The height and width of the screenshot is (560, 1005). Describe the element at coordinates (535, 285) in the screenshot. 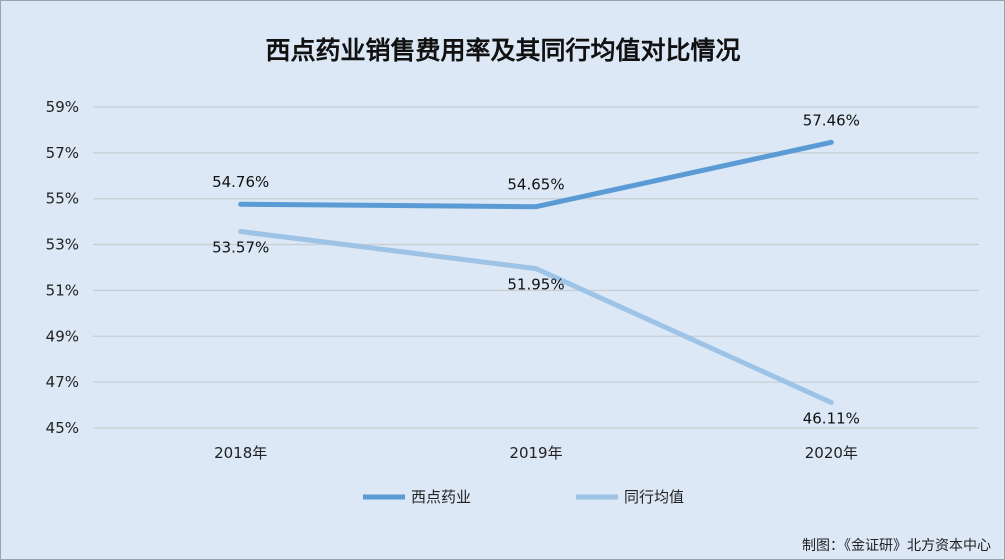

I see `data-label: 51.95%` at that location.